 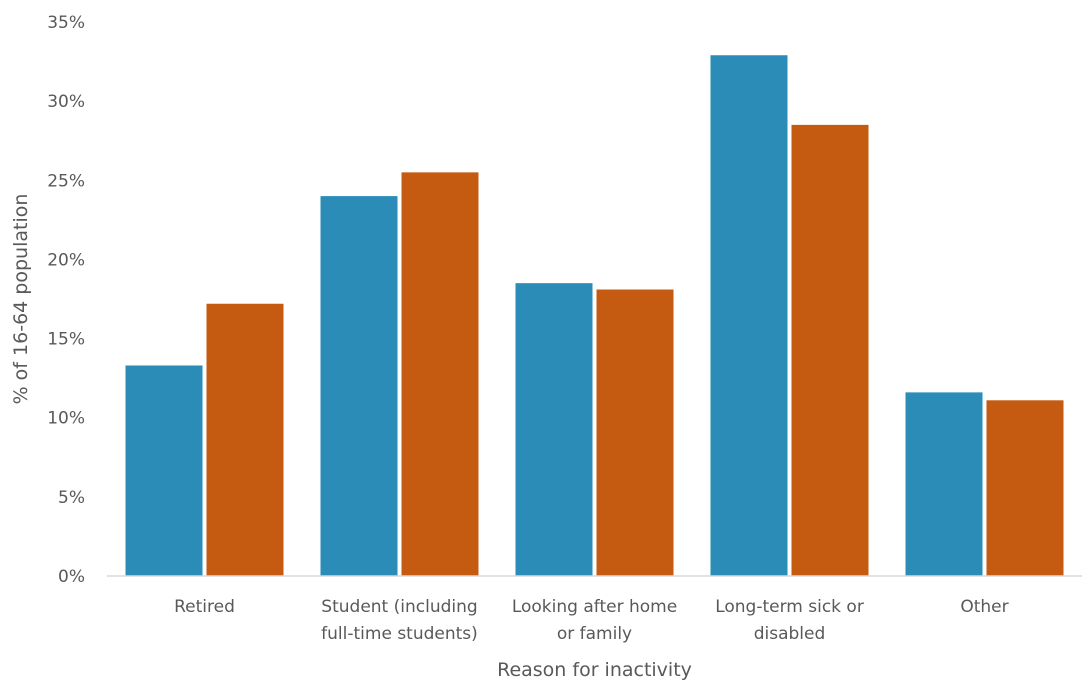 I want to click on y-tick-label: 10%, so click(x=66, y=419).